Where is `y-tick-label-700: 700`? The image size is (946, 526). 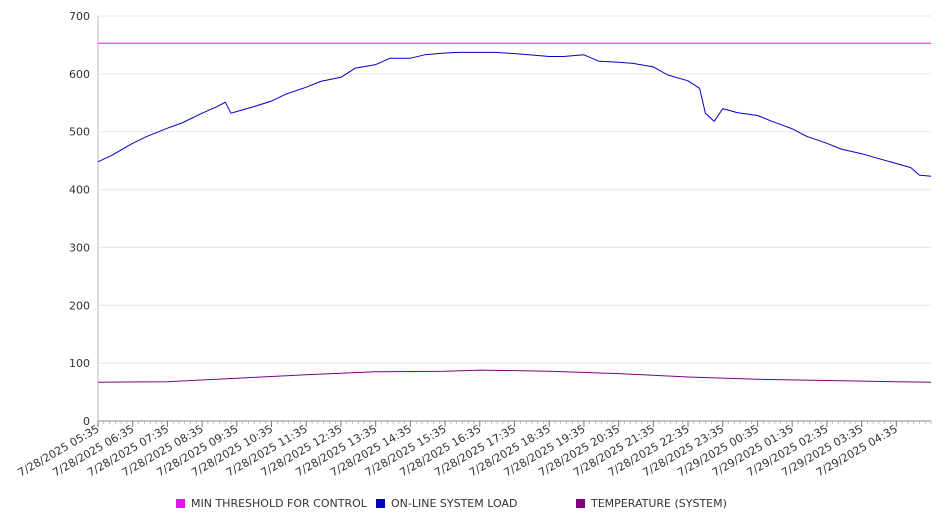
y-tick-label-700: 700 is located at coordinates (79, 16).